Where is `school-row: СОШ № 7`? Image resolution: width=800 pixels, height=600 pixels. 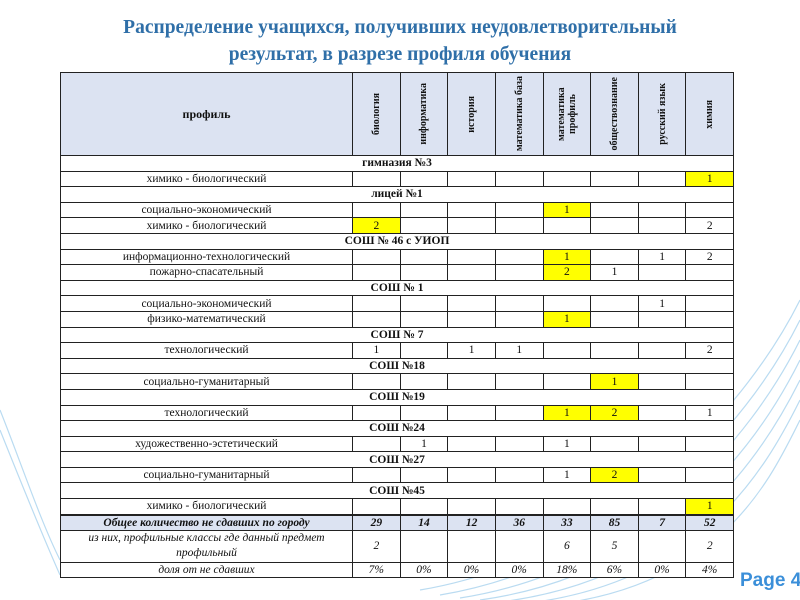 school-row: СОШ № 7 is located at coordinates (397, 335).